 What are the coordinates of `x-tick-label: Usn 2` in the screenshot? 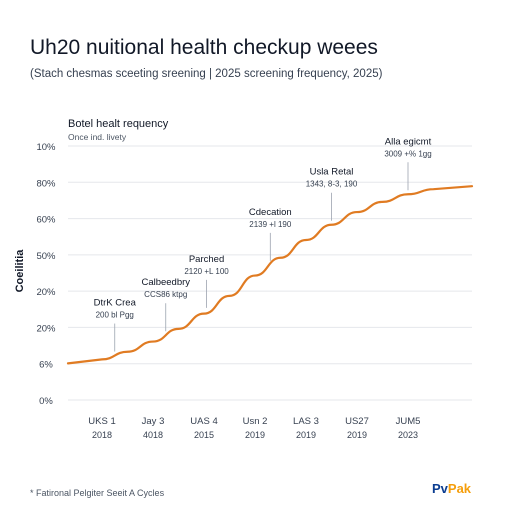 It's located at (255, 421).